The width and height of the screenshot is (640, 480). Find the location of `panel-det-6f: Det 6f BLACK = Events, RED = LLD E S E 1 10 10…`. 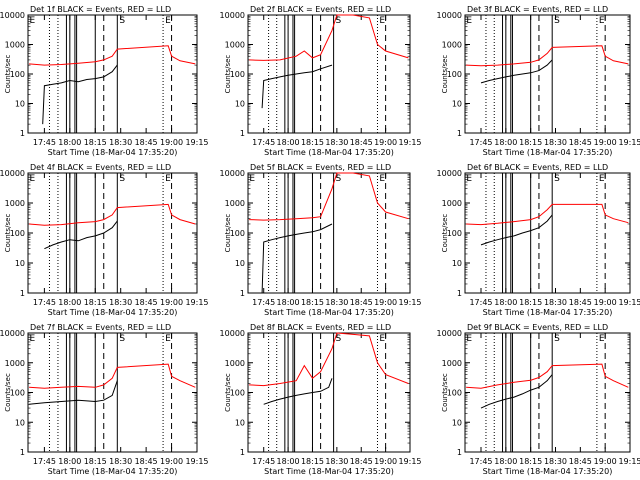

panel-det-6f: Det 6f BLACK = Events, RED = LLD E S E 1 10 10… is located at coordinates (538, 240).